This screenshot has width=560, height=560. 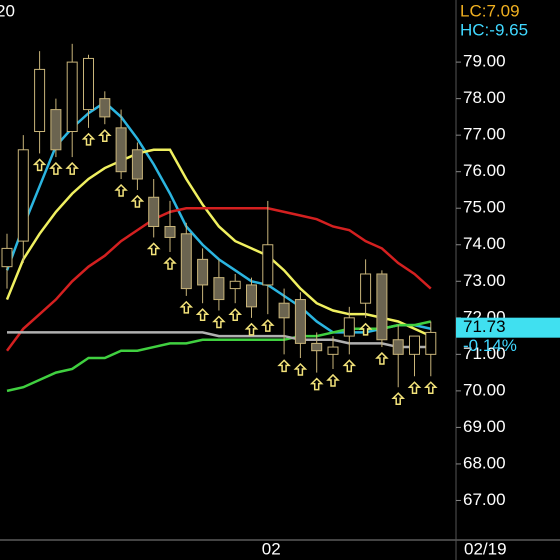 What do you see at coordinates (484, 326) in the screenshot?
I see `last-price-label: 71.73` at bounding box center [484, 326].